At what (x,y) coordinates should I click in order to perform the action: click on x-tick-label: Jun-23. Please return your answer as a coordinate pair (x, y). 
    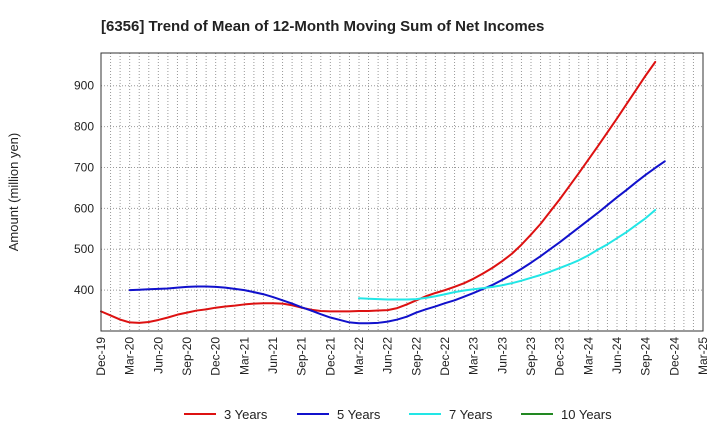
    Looking at the image, I should click on (502, 355).